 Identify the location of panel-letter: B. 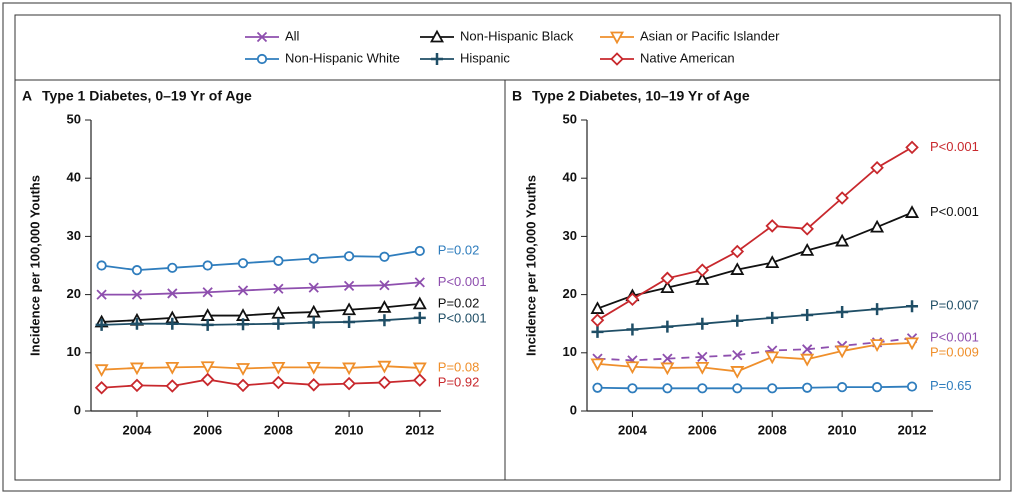
(517, 96).